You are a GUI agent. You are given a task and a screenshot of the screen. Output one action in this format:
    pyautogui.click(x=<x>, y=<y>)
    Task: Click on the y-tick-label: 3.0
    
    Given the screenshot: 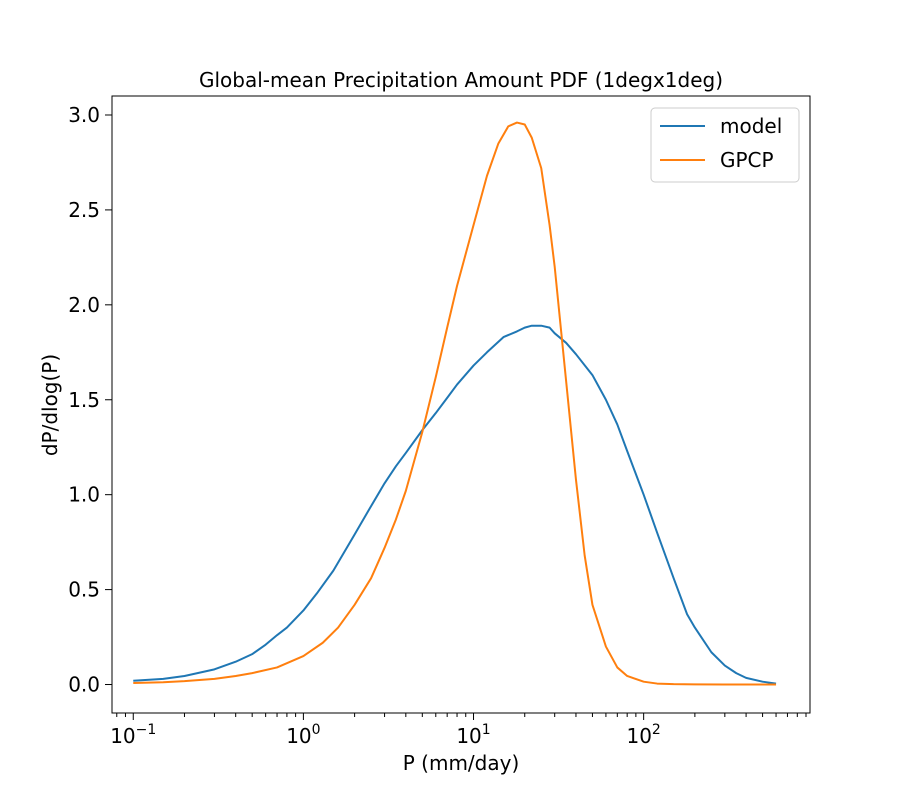 What is the action you would take?
    pyautogui.click(x=84, y=115)
    